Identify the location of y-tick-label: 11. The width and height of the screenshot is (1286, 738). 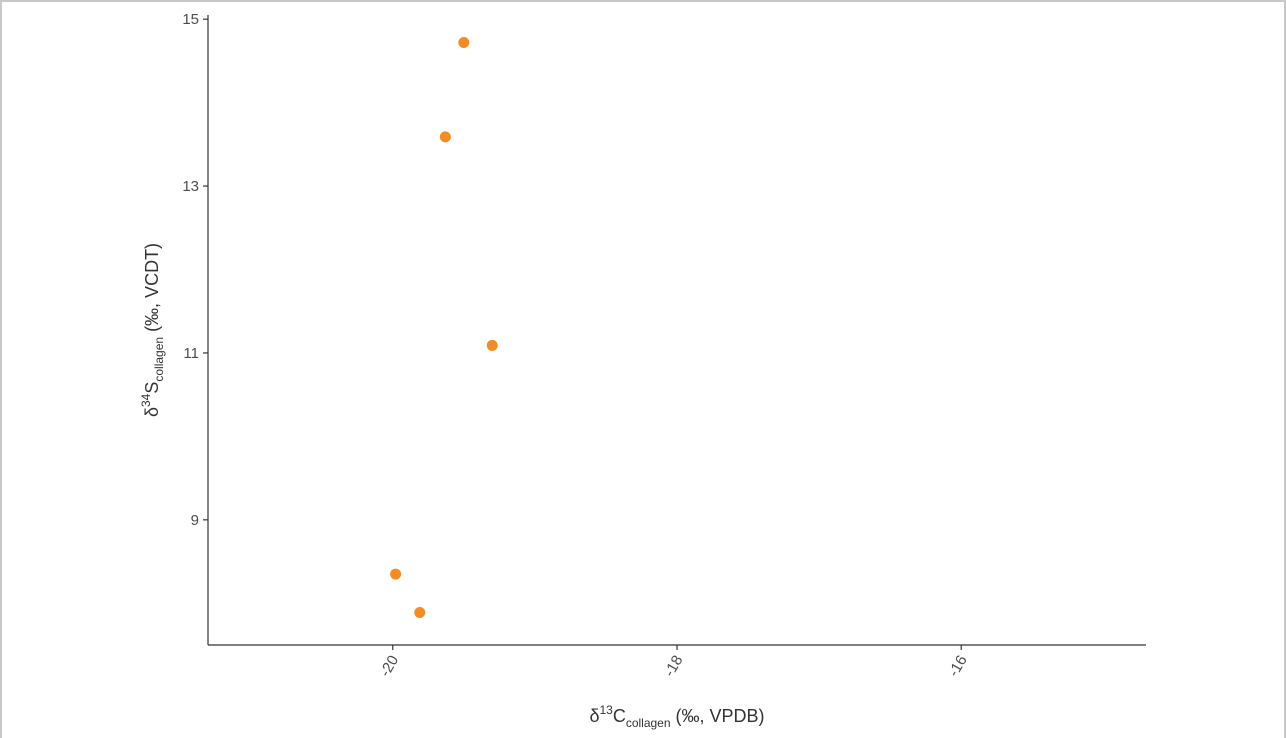
(191, 353).